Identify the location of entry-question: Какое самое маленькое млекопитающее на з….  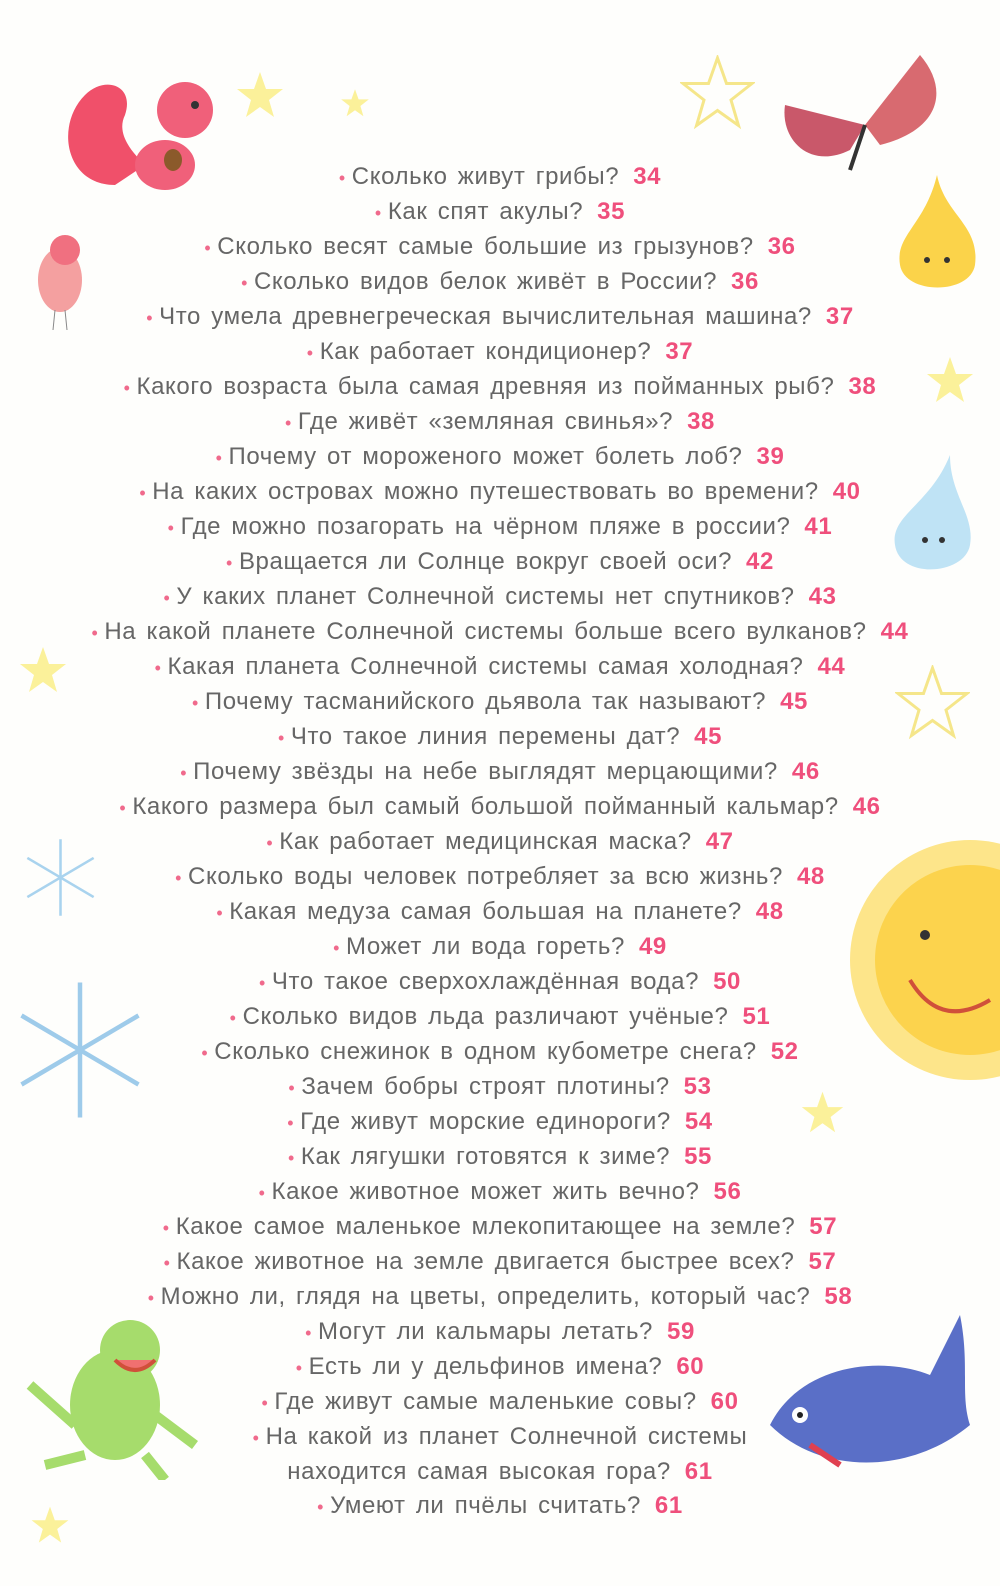
(485, 1226).